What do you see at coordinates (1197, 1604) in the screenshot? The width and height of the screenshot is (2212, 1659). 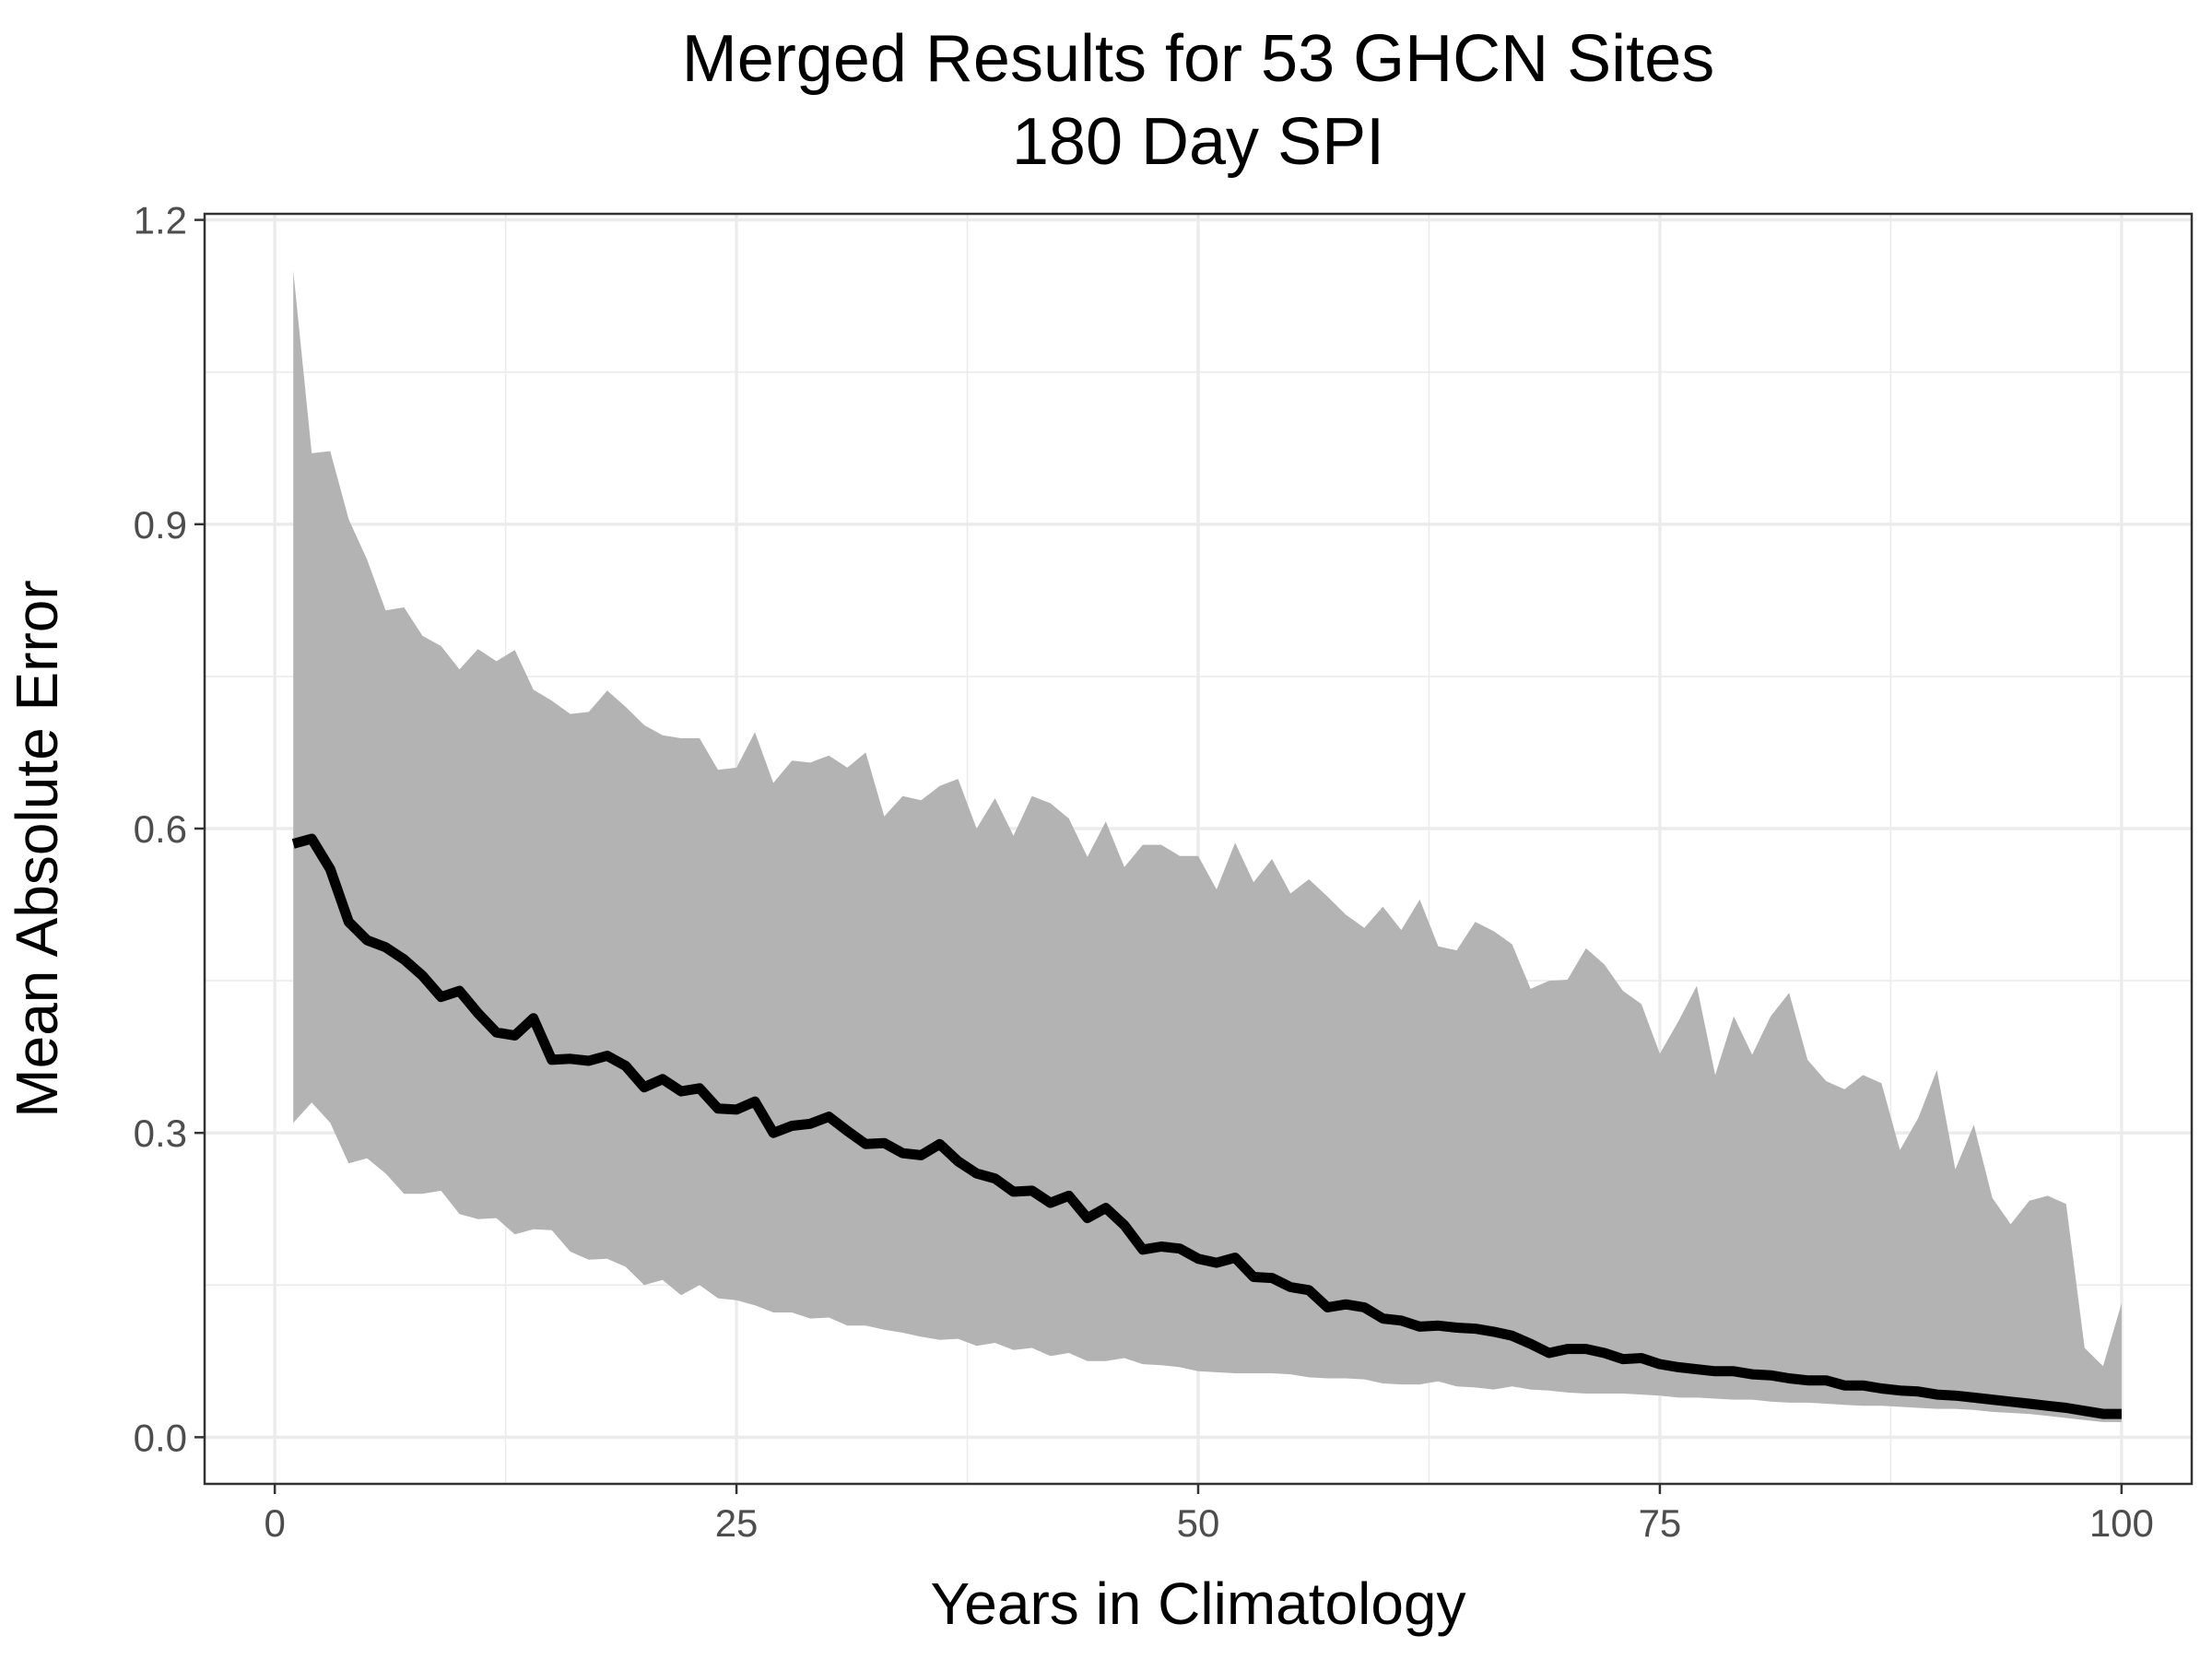 I see `x-axis-title: Years in Climatology` at bounding box center [1197, 1604].